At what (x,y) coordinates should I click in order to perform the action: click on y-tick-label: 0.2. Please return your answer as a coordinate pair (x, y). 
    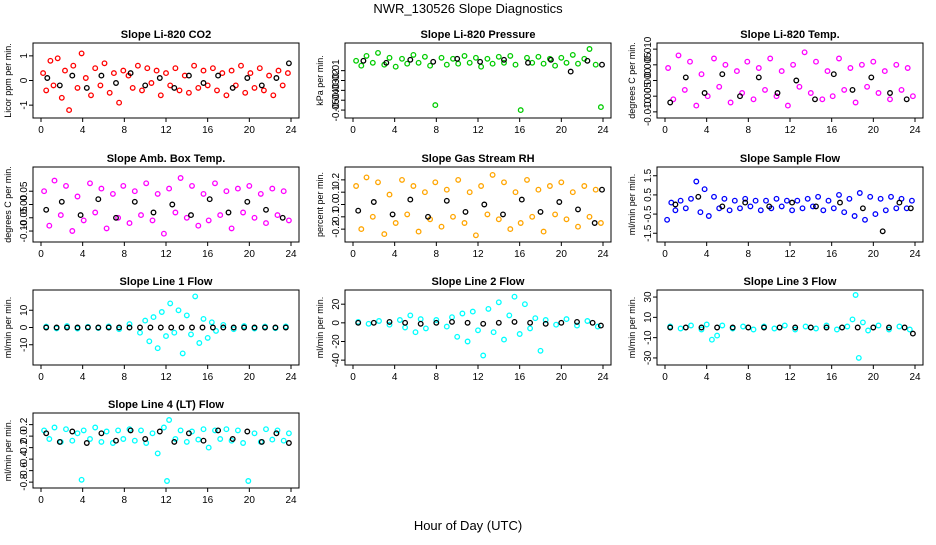
    Looking at the image, I should click on (336, 179).